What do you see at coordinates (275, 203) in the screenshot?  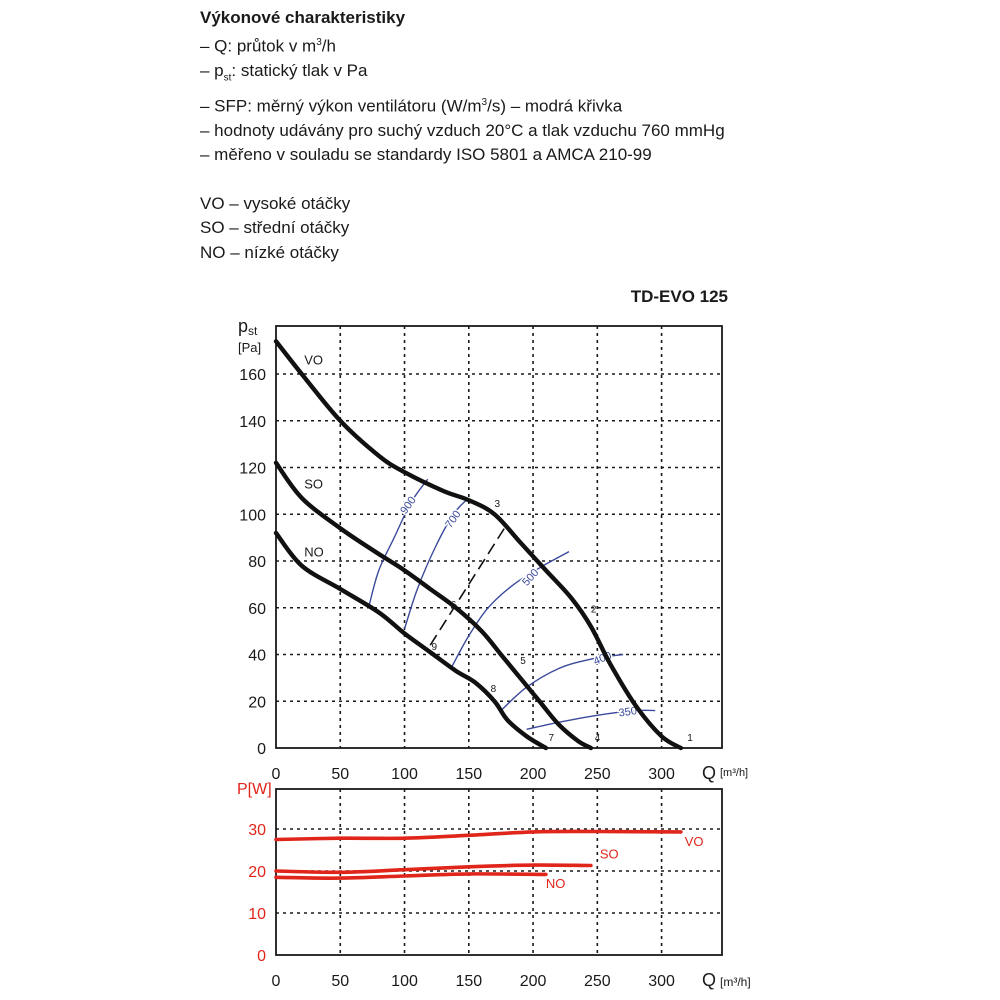 I see `speed-legend-vo: VO – vysoké otáčky` at bounding box center [275, 203].